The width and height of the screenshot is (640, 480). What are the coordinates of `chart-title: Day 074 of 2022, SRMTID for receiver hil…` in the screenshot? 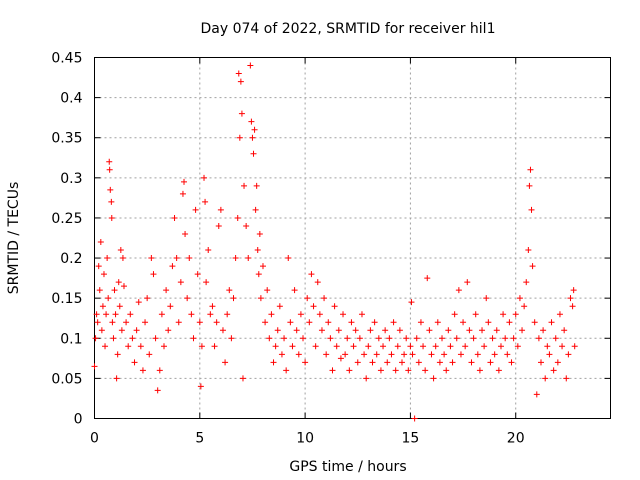 It's located at (348, 29).